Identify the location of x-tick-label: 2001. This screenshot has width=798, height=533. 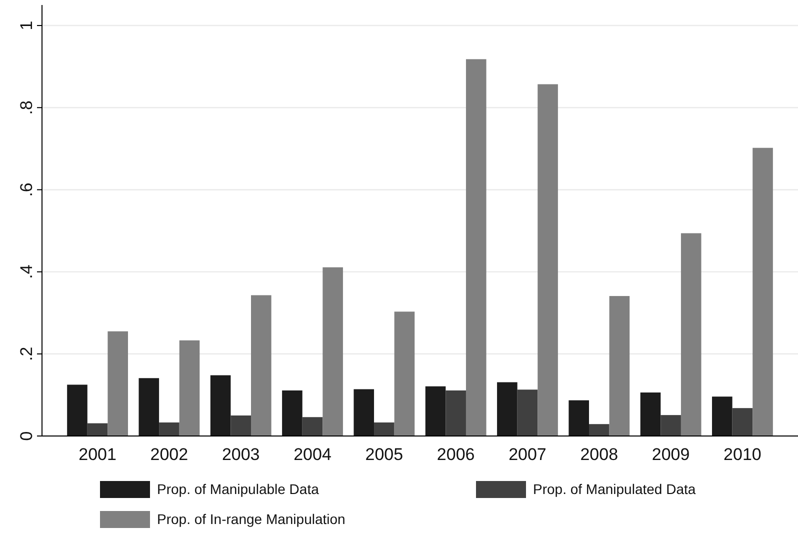
(97, 454).